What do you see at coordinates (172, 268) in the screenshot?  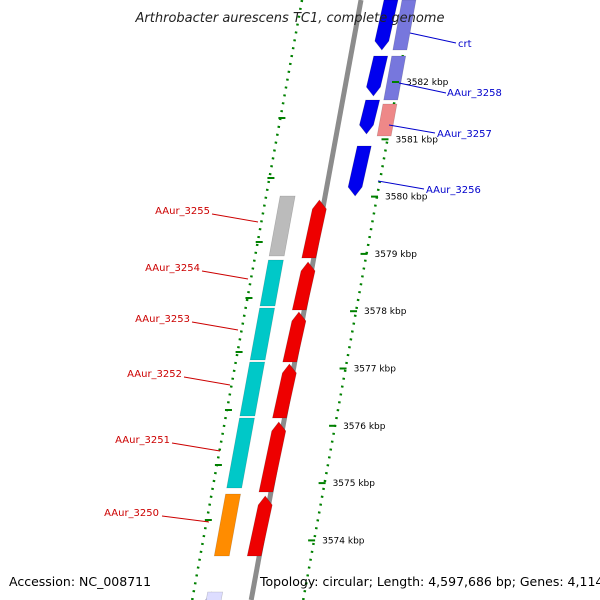 I see `gene-label: AAur_3254` at bounding box center [172, 268].